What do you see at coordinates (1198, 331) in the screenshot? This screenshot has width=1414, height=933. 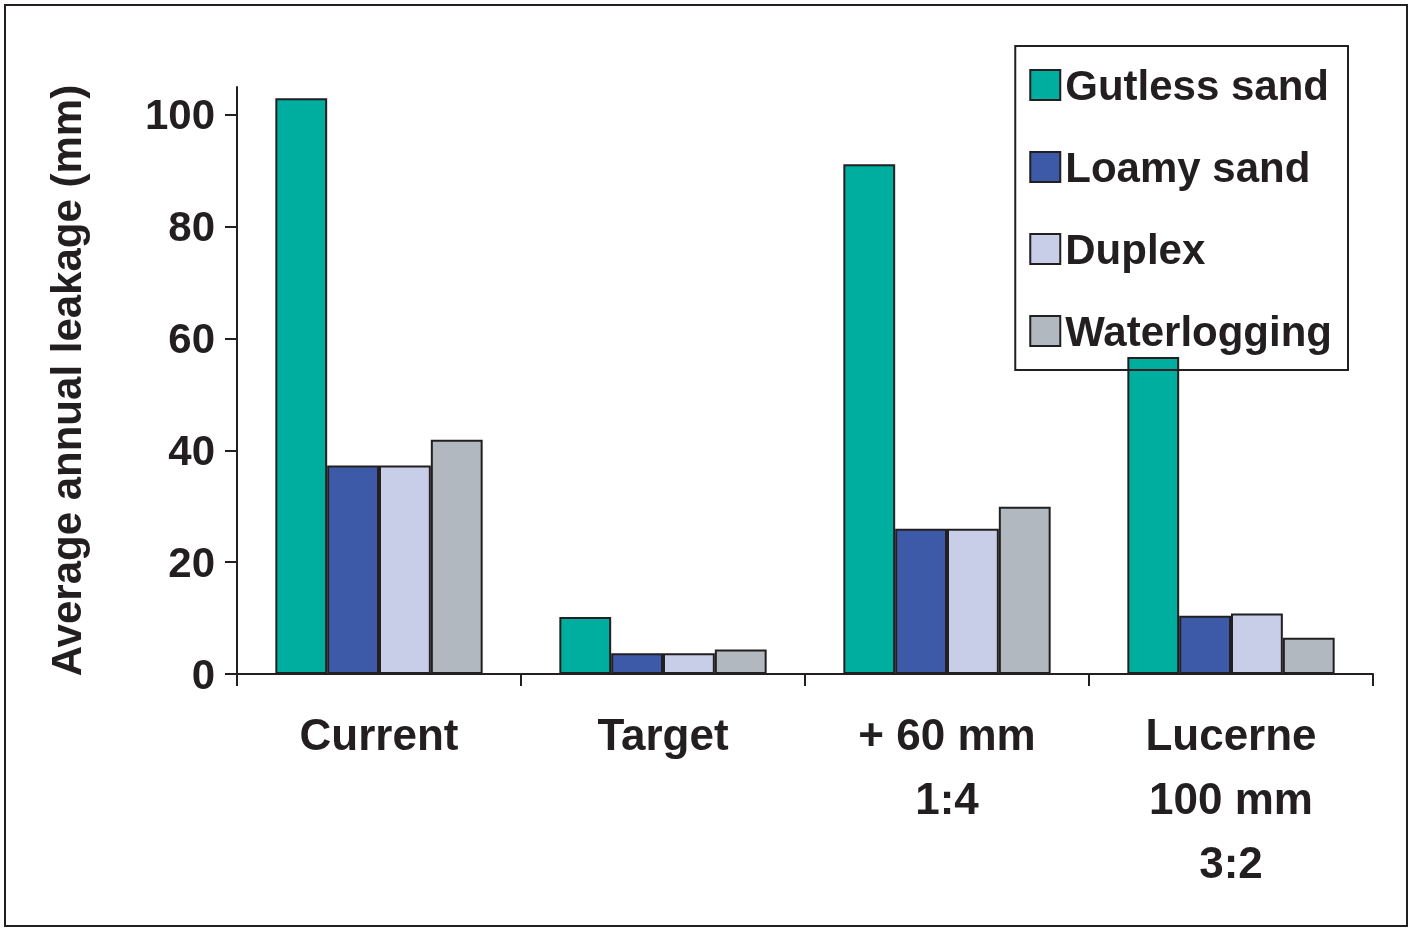 I see `legend-label: Waterlogging` at bounding box center [1198, 331].